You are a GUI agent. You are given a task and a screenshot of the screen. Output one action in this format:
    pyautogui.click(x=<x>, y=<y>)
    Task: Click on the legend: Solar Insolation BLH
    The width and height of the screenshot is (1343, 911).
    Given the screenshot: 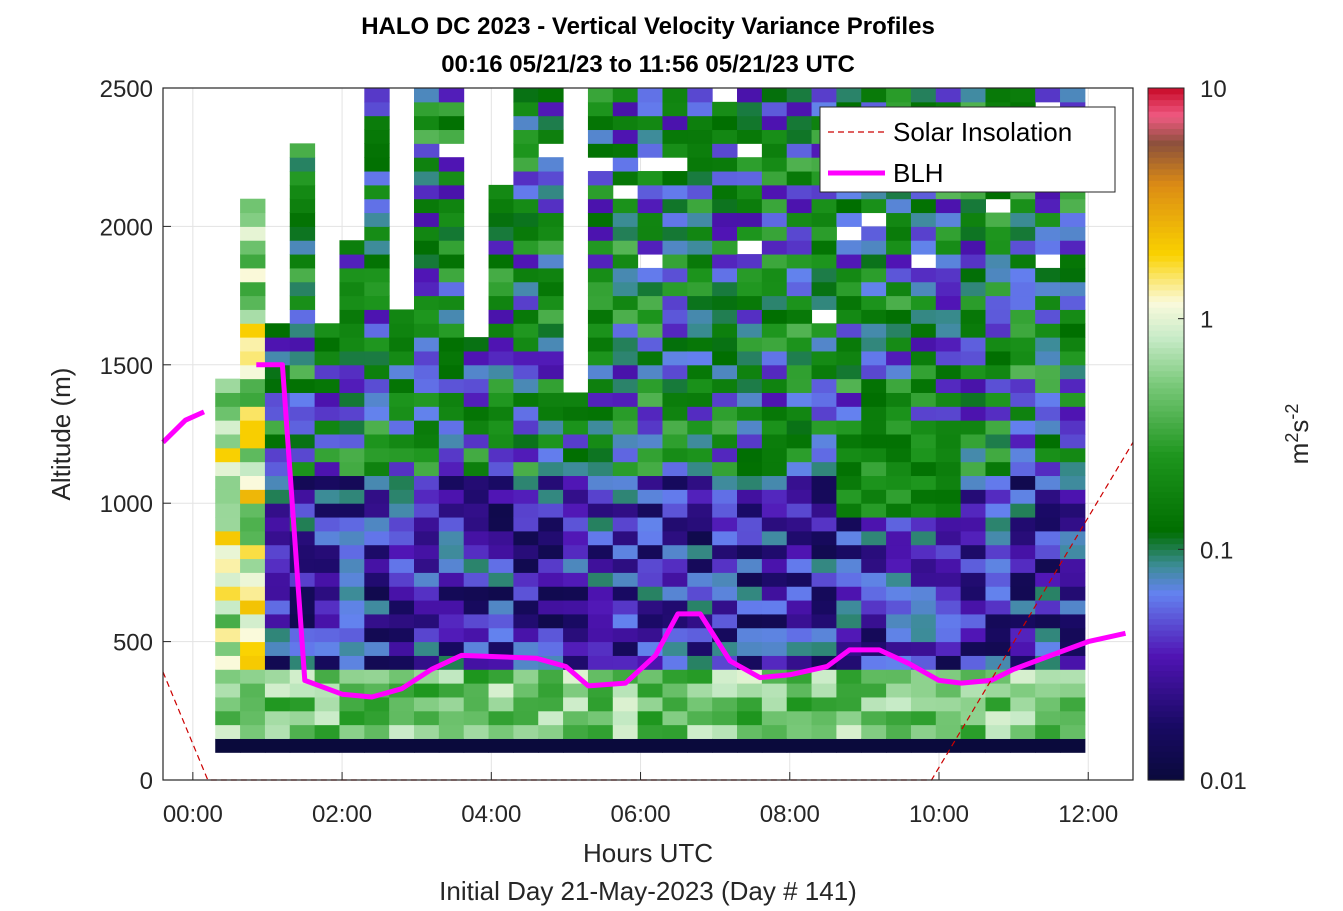 What is the action you would take?
    pyautogui.click(x=967, y=149)
    